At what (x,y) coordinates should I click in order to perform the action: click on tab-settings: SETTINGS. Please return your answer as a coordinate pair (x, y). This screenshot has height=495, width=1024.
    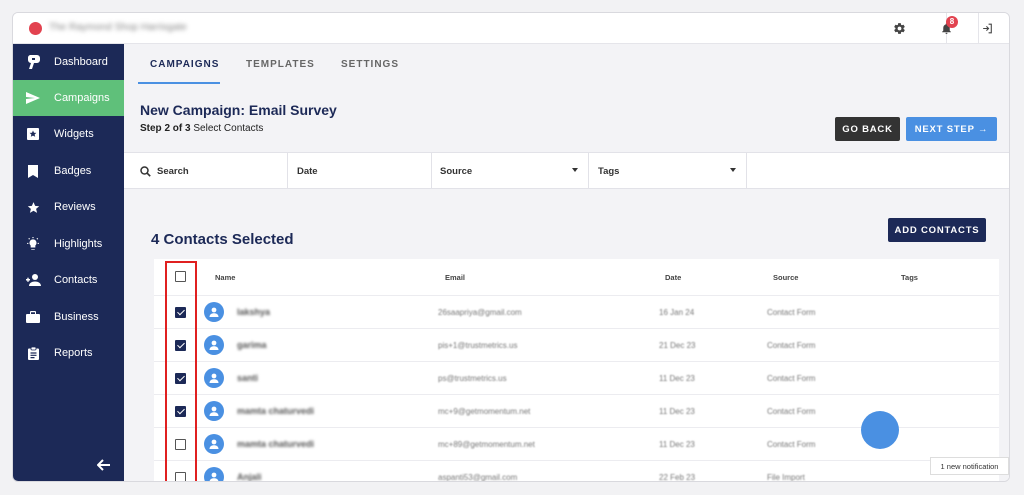
    Looking at the image, I should click on (370, 64).